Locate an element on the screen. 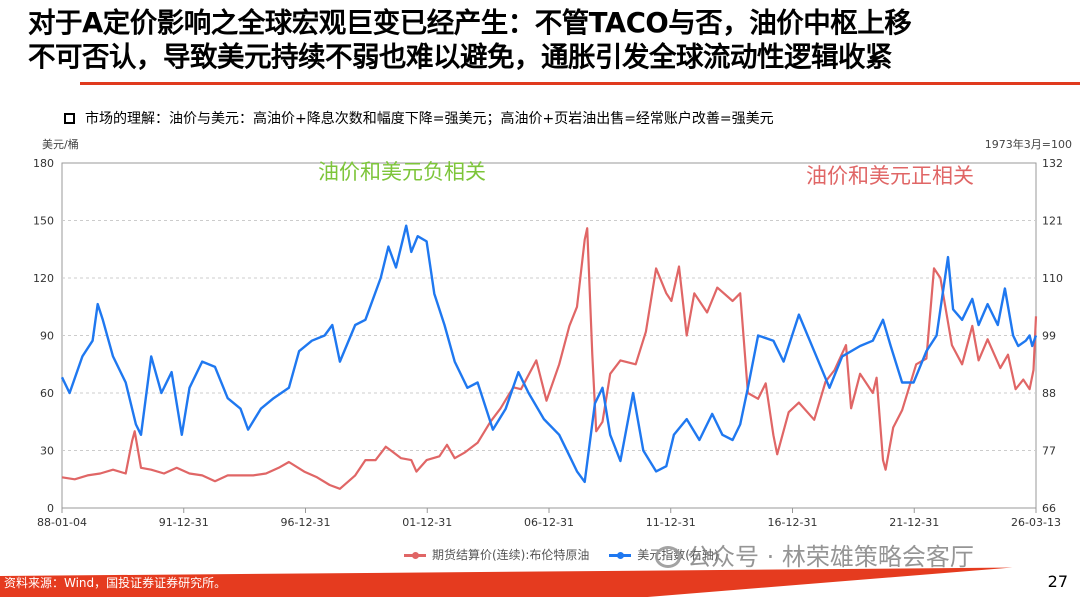  x-tick-label: 88-01-04 is located at coordinates (62, 522).